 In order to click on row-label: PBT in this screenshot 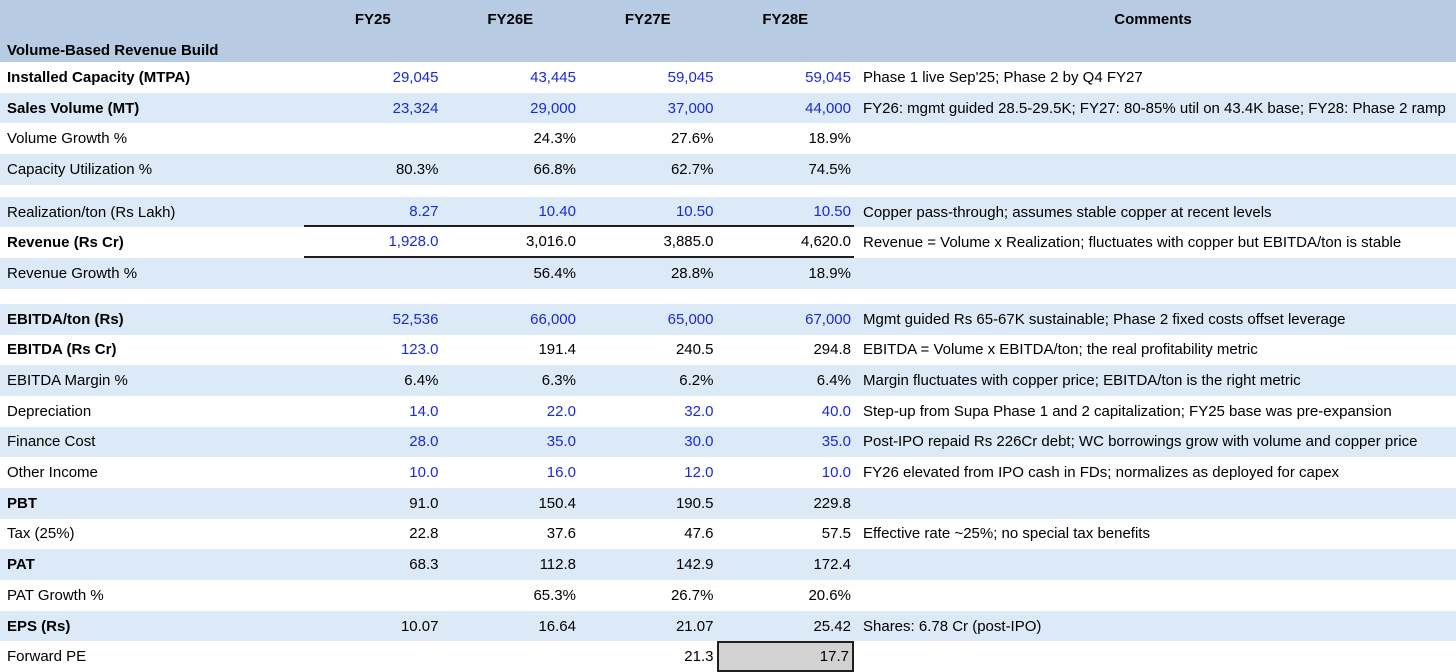, I will do `click(22, 503)`.